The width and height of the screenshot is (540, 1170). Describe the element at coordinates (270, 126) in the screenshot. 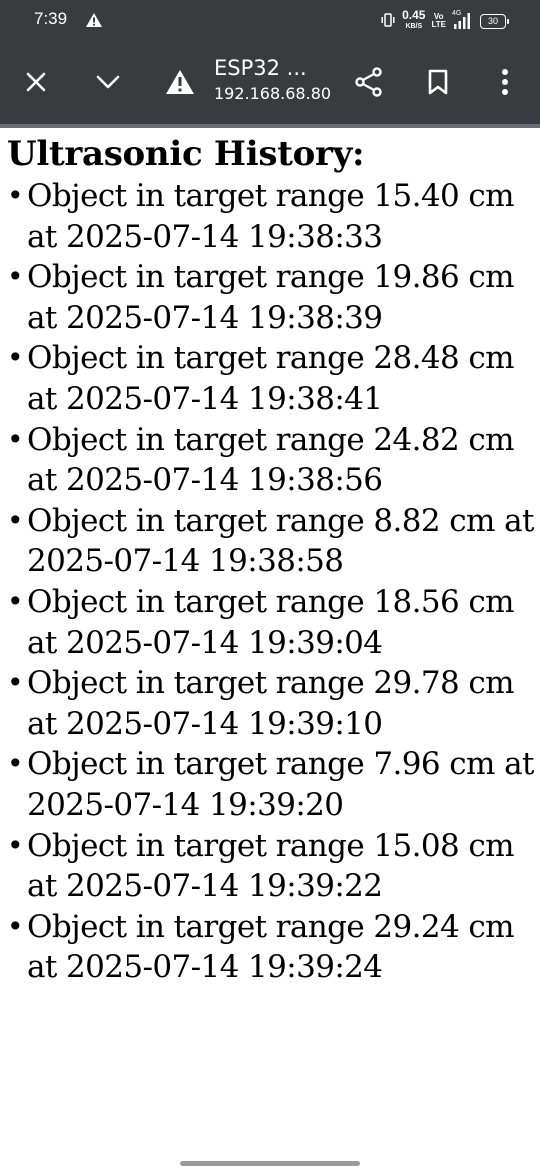

I see `toolbar-divider` at that location.